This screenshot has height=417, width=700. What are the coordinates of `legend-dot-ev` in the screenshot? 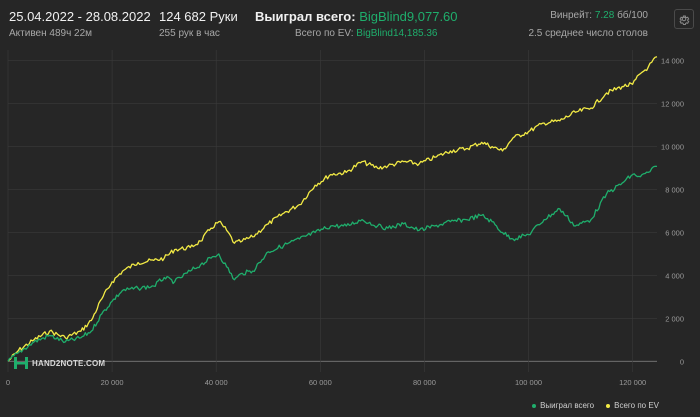 It's located at (608, 405).